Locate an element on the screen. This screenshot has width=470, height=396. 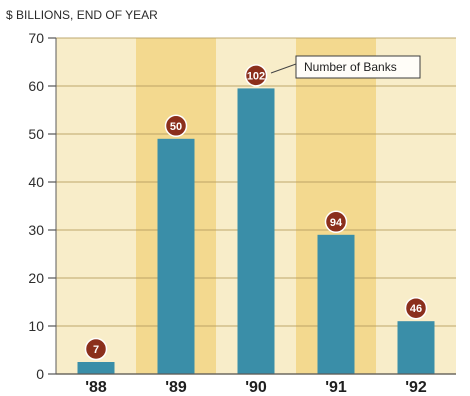
bank-count-label: 7 is located at coordinates (96, 350).